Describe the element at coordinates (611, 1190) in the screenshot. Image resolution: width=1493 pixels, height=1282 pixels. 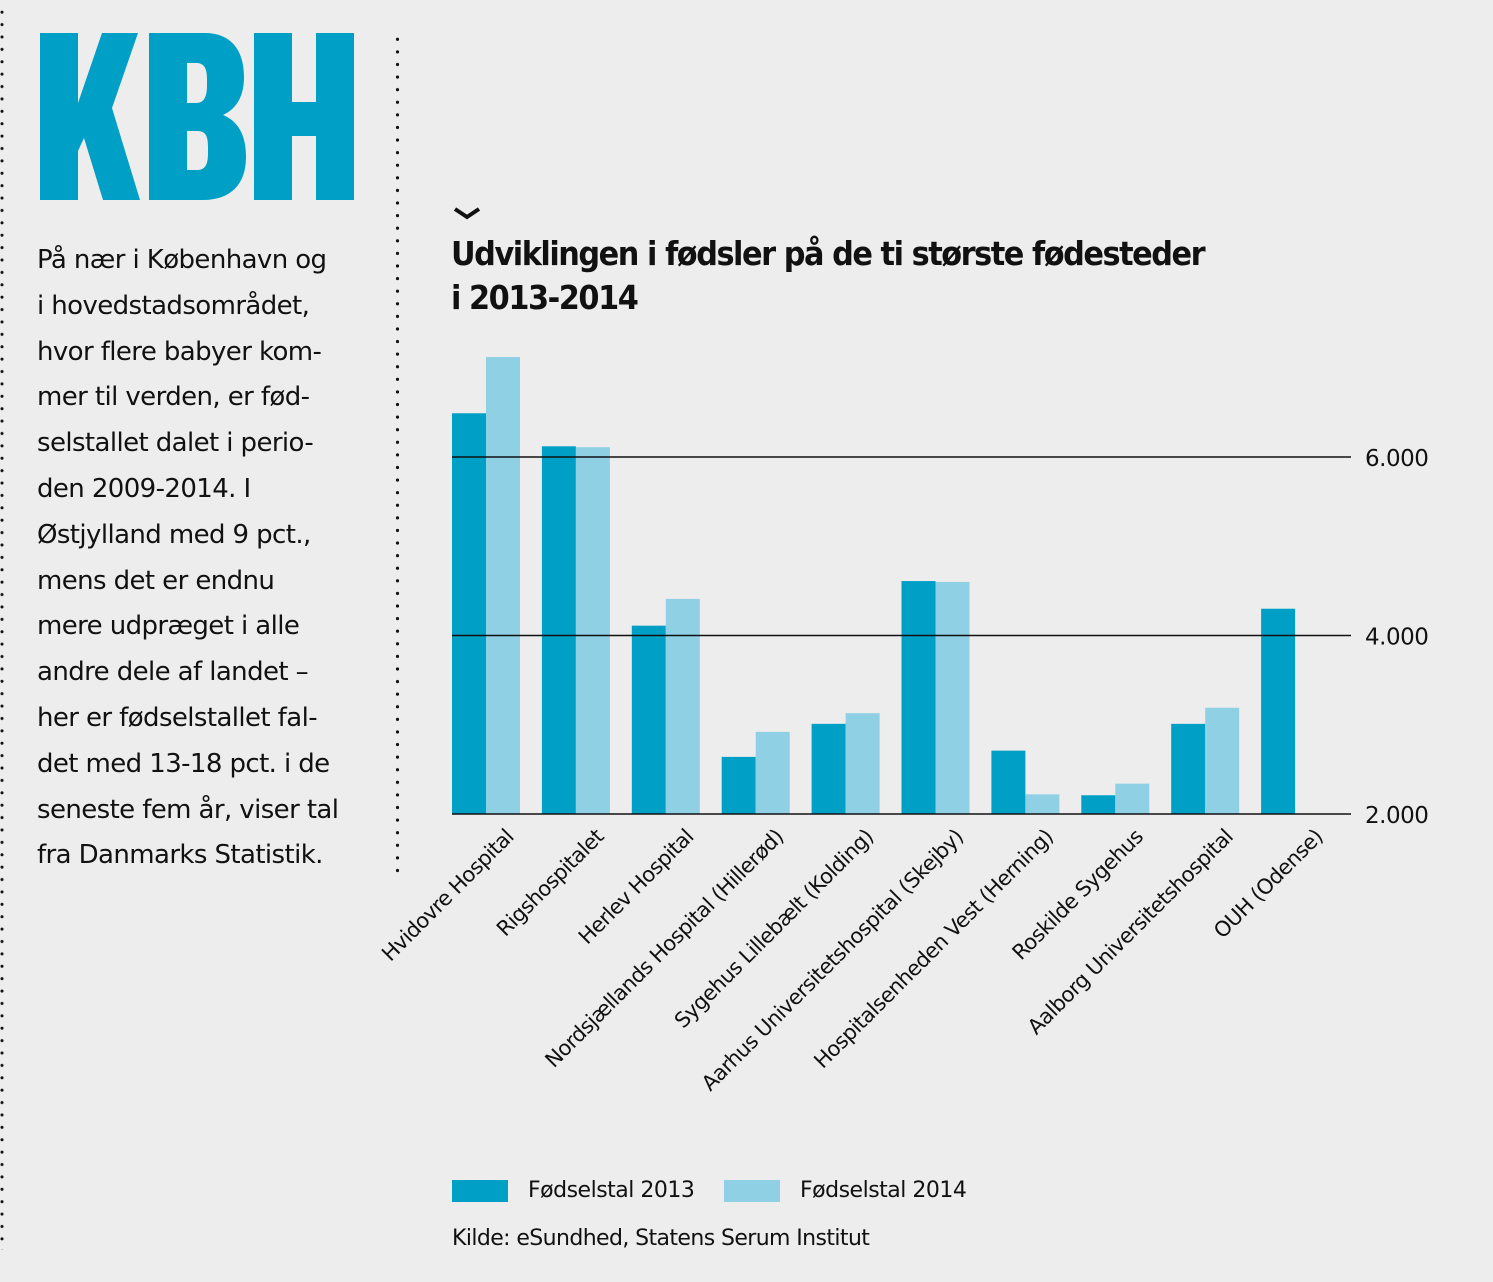
I see `legend-label-2013: Fødselstal 2013` at that location.